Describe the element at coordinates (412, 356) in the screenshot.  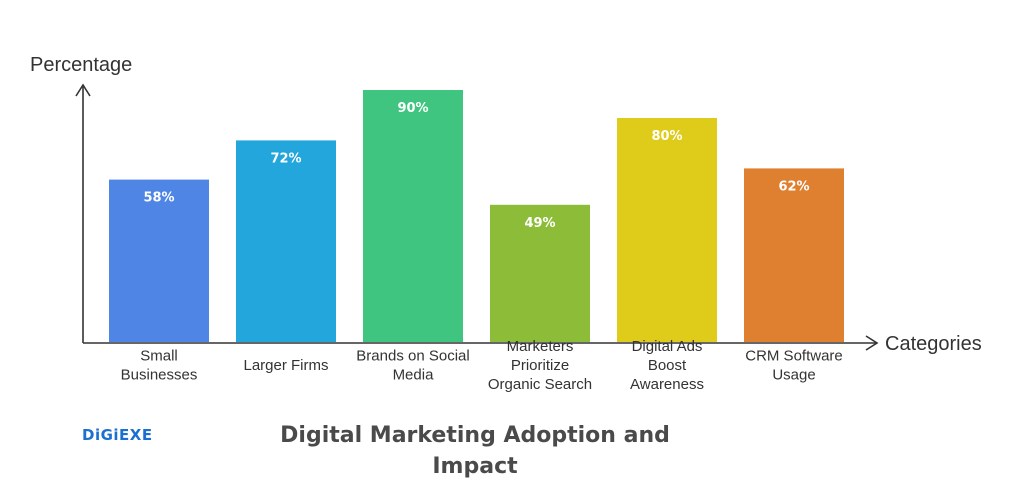
I see `category-label: Brands on Social` at that location.